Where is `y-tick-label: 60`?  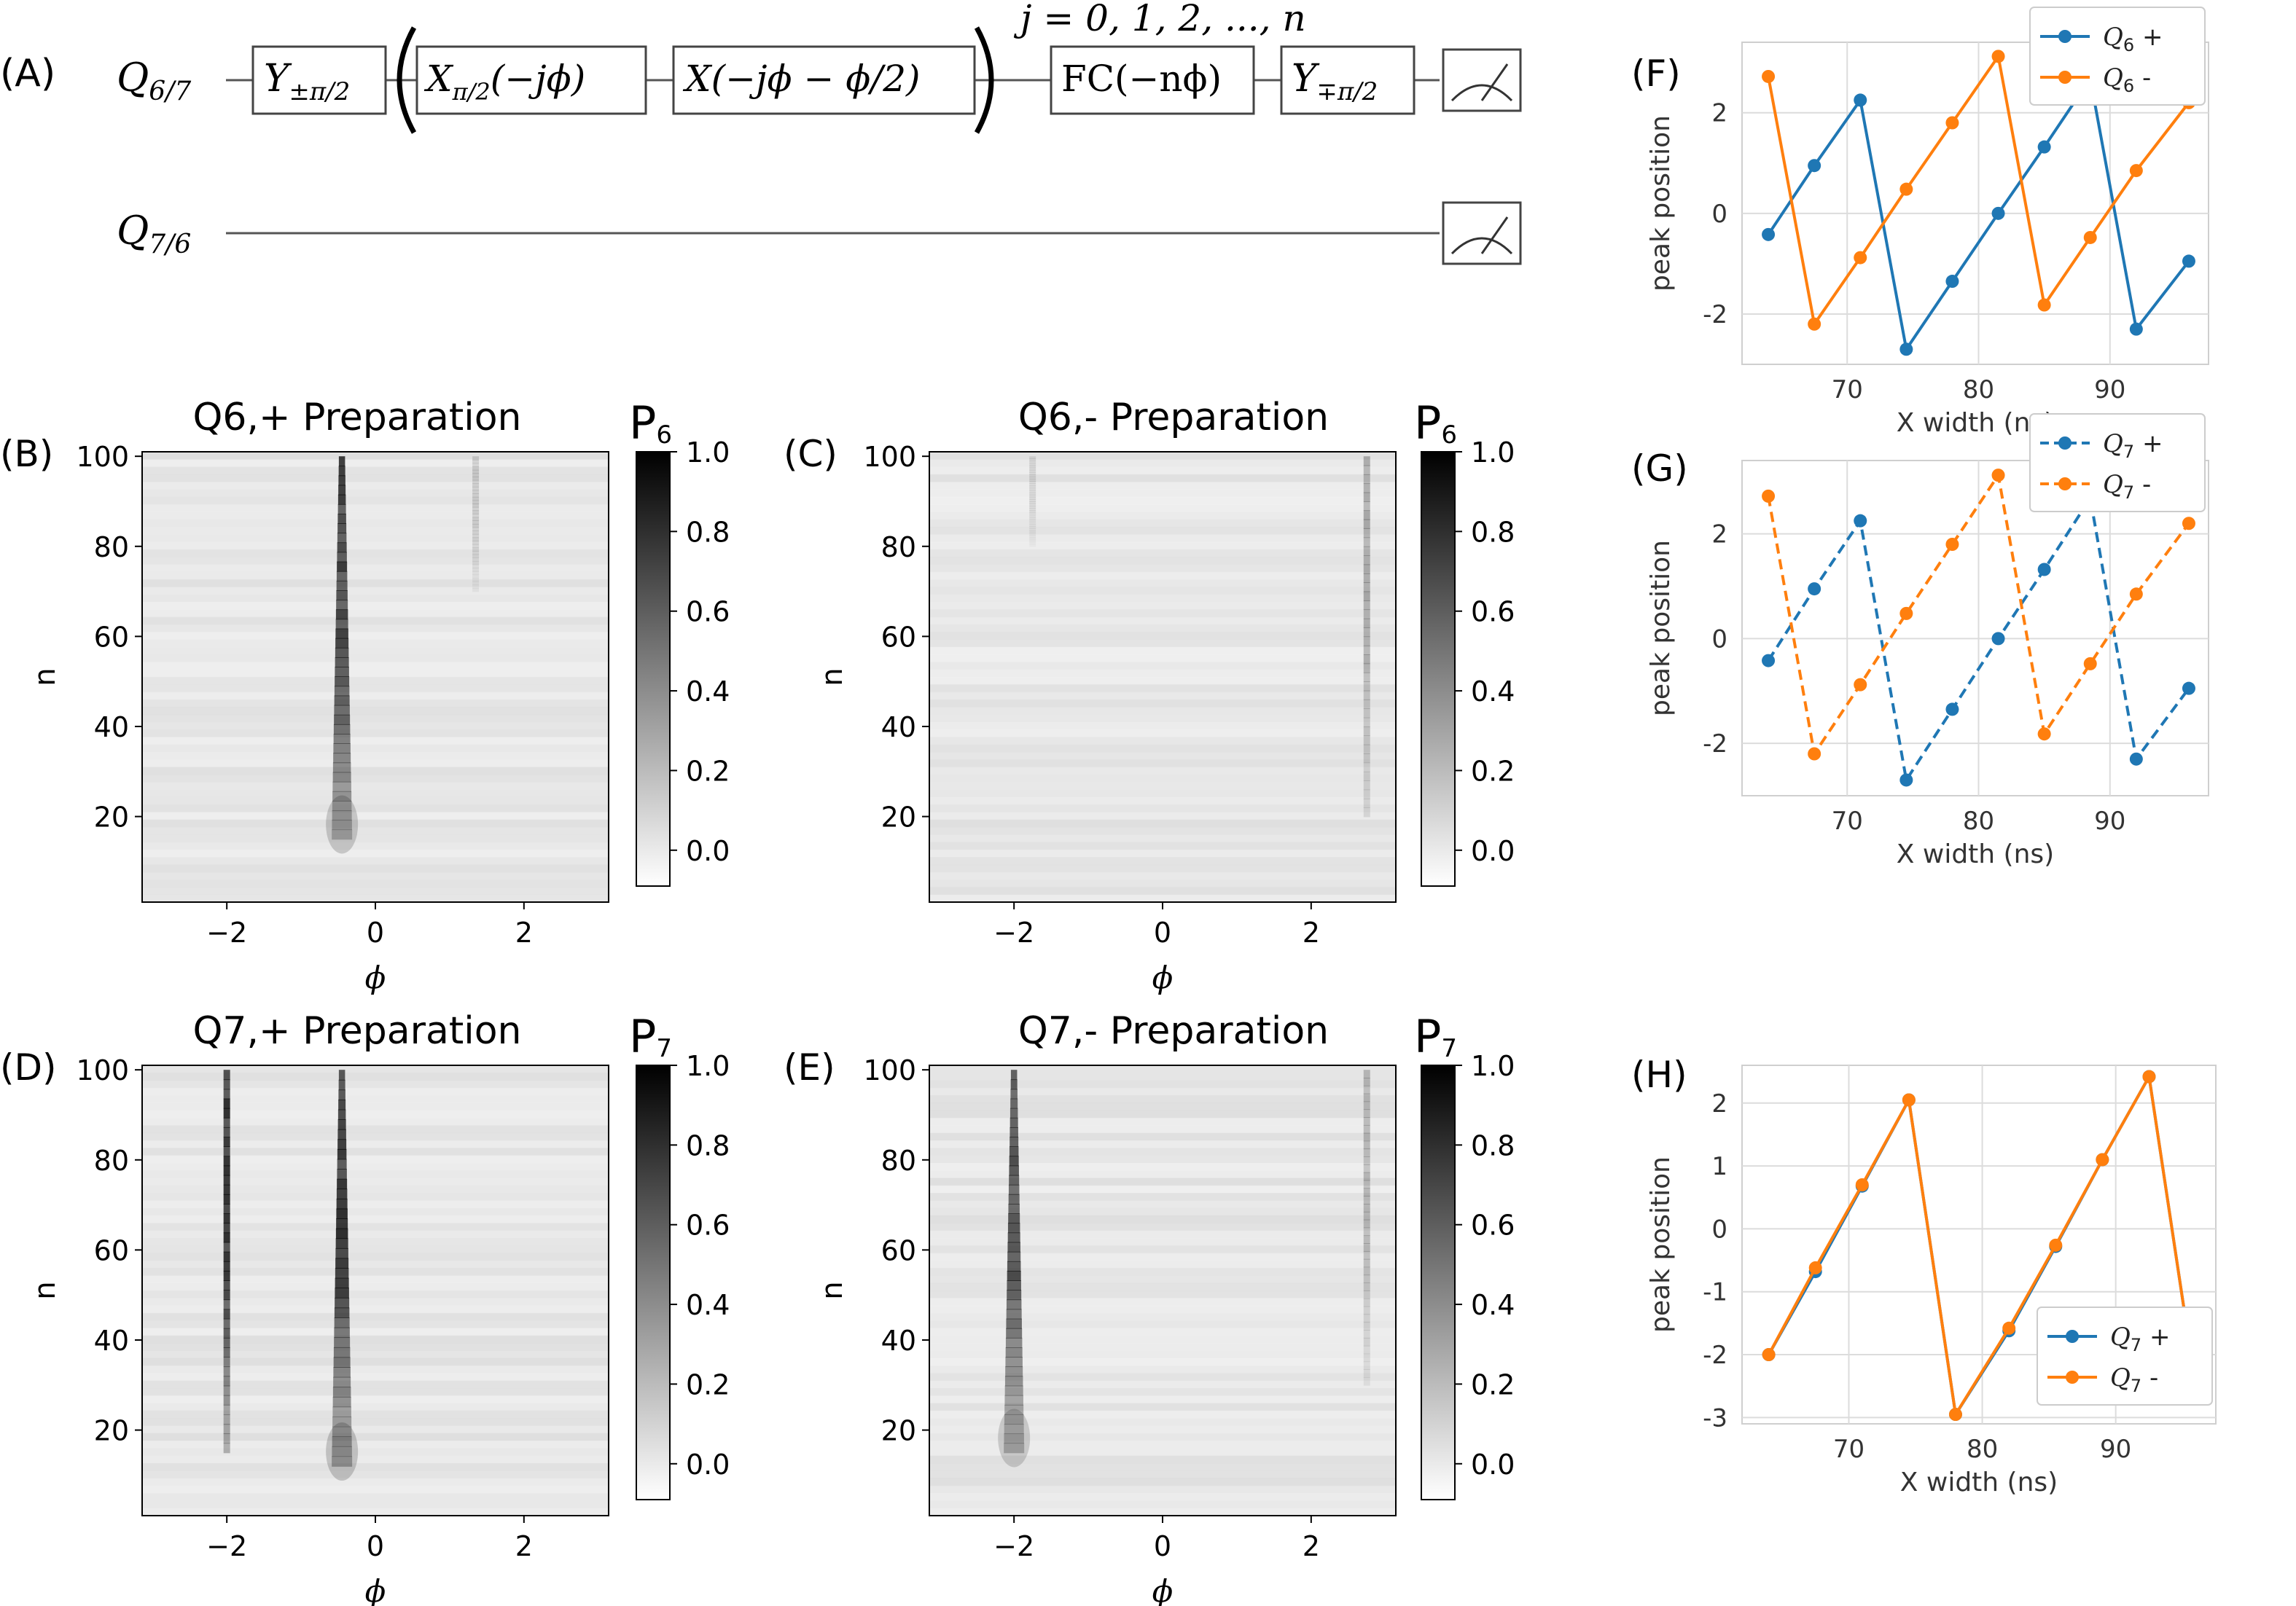
y-tick-label: 60 is located at coordinates (899, 1250).